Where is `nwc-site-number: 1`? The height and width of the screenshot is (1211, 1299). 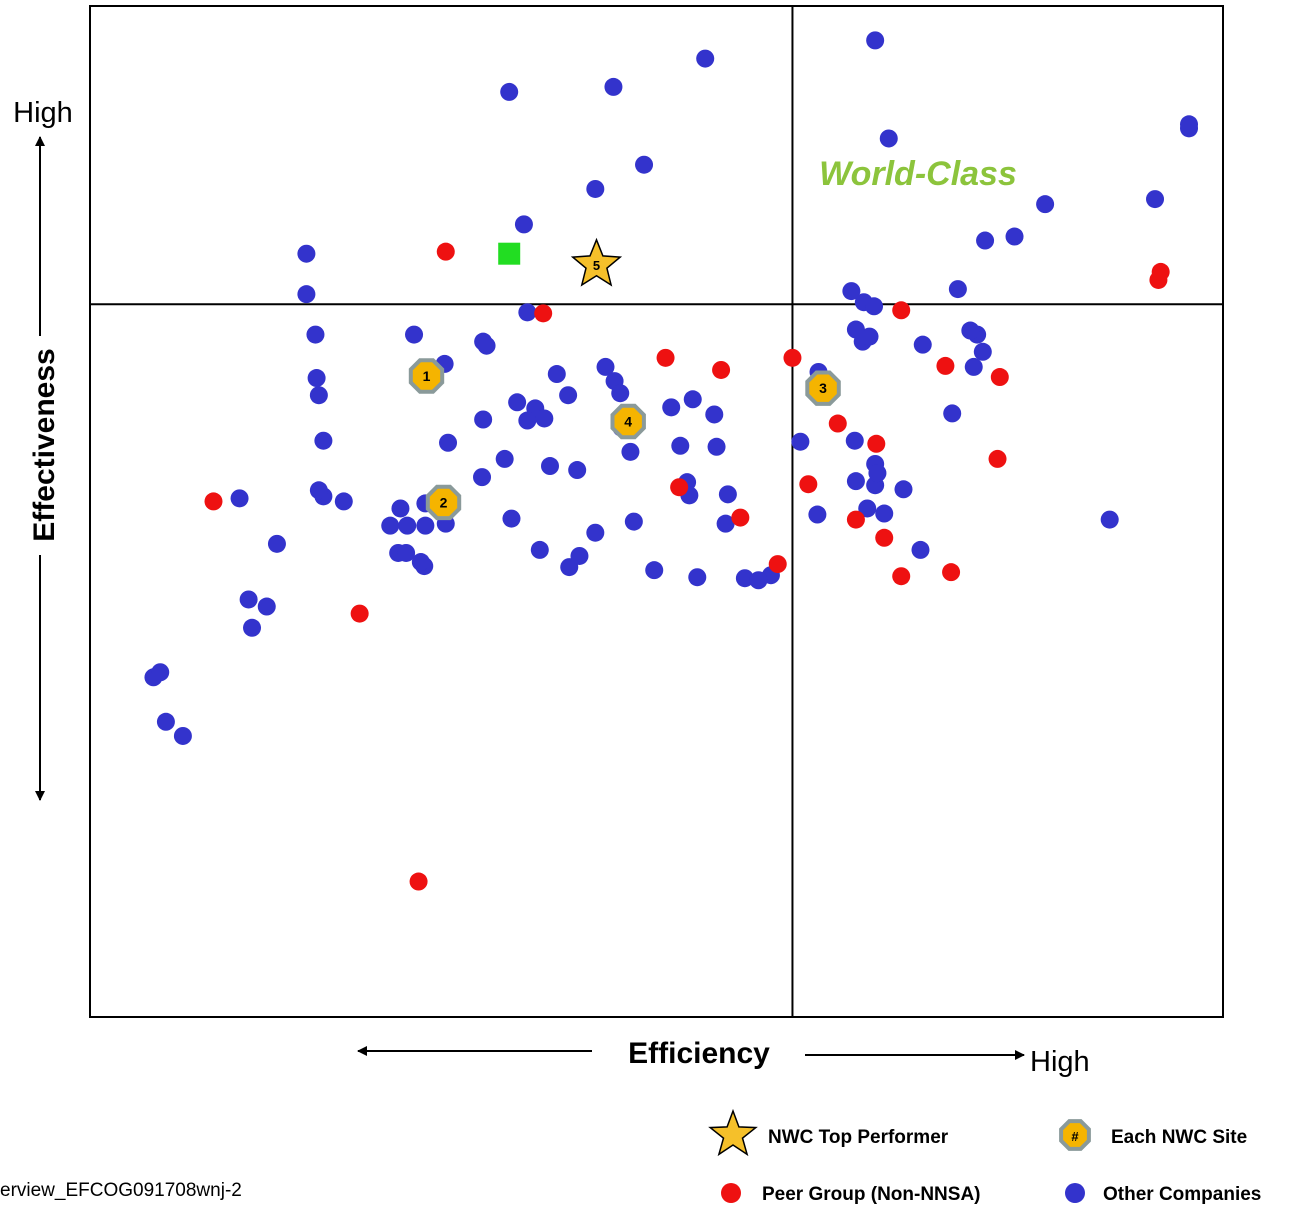 nwc-site-number: 1 is located at coordinates (427, 376).